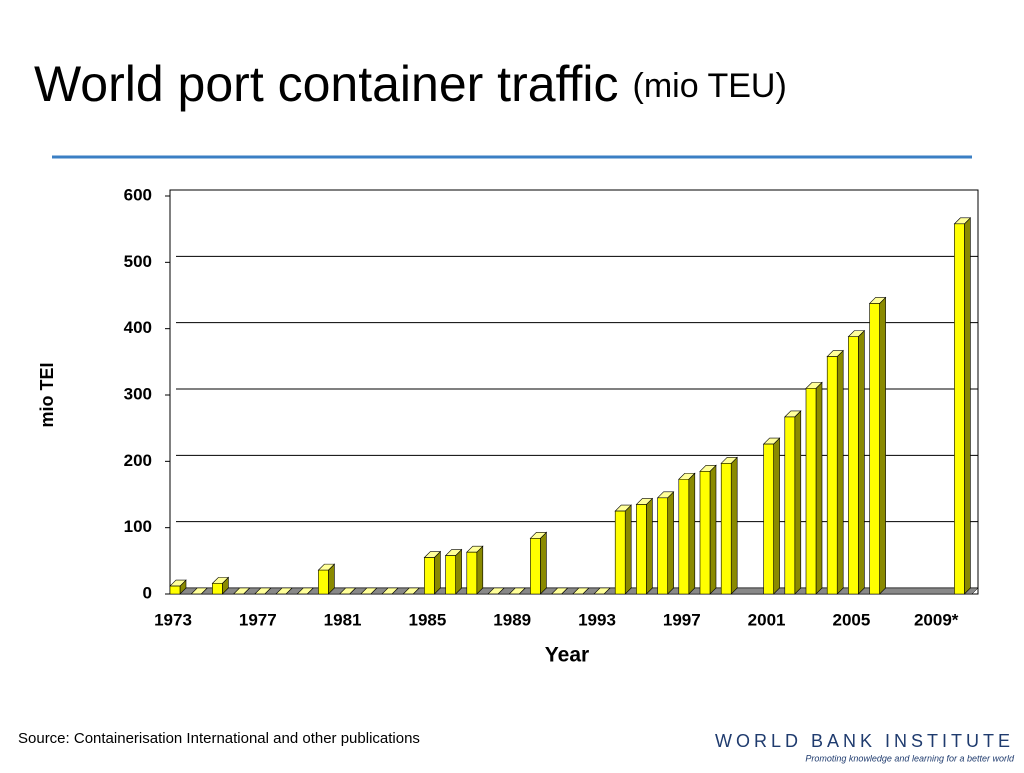 This screenshot has width=1024, height=773. What do you see at coordinates (427, 619) in the screenshot?
I see `x-tick-label: 1985` at bounding box center [427, 619].